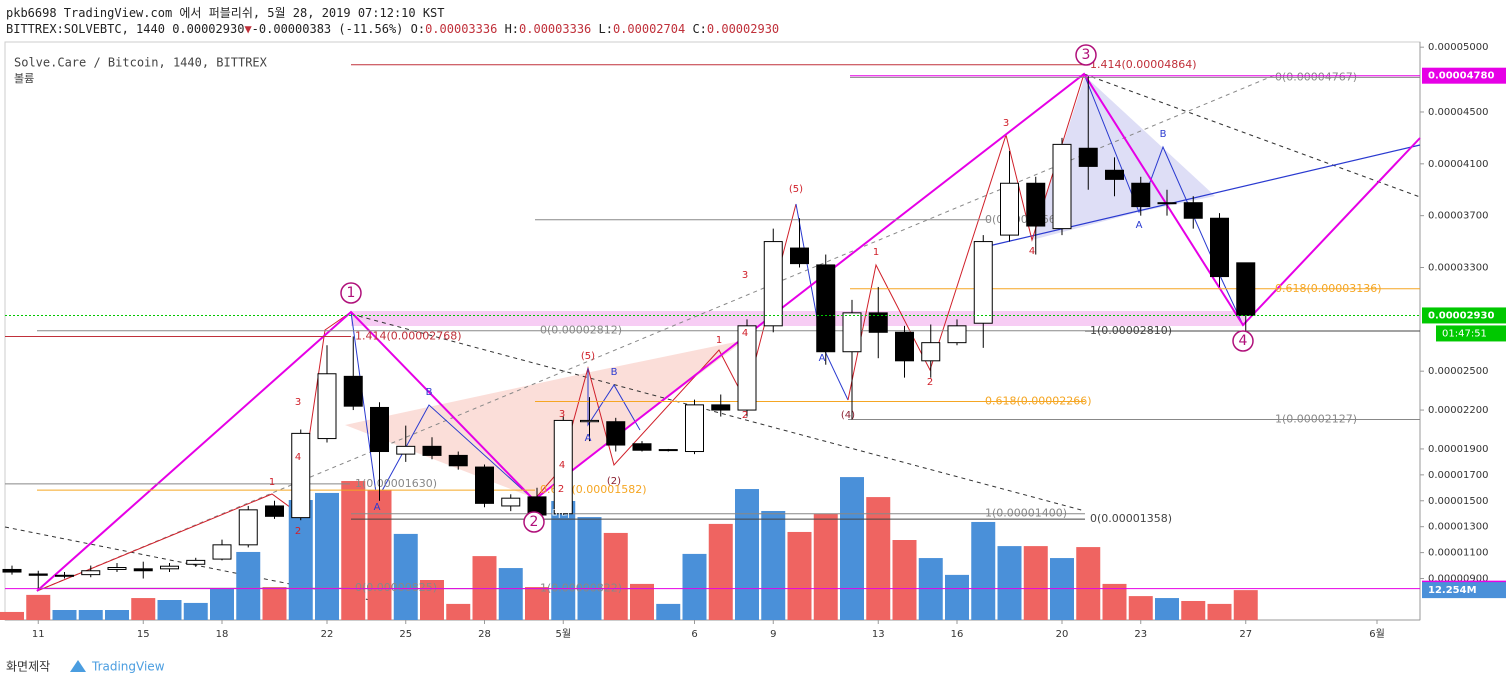 Image resolution: width=1508 pixels, height=684 pixels. What do you see at coordinates (605, 29) in the screenshot?
I see `l: L:` at bounding box center [605, 29].